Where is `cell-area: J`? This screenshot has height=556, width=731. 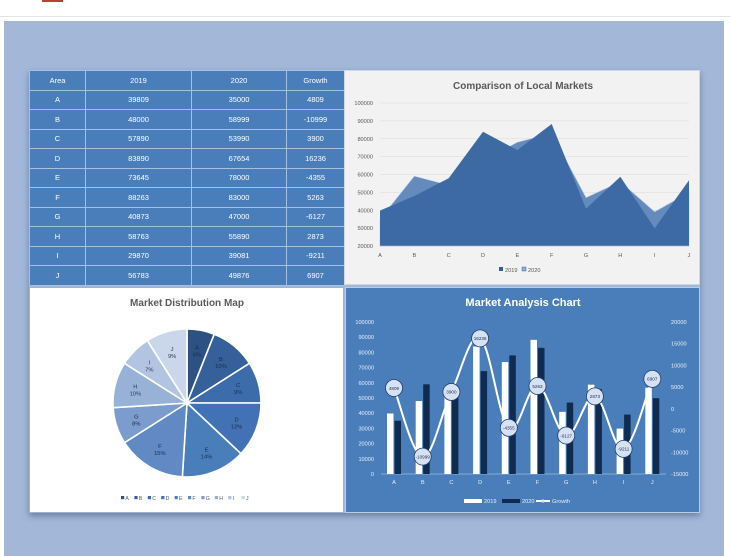
cell-area: J is located at coordinates (57, 275).